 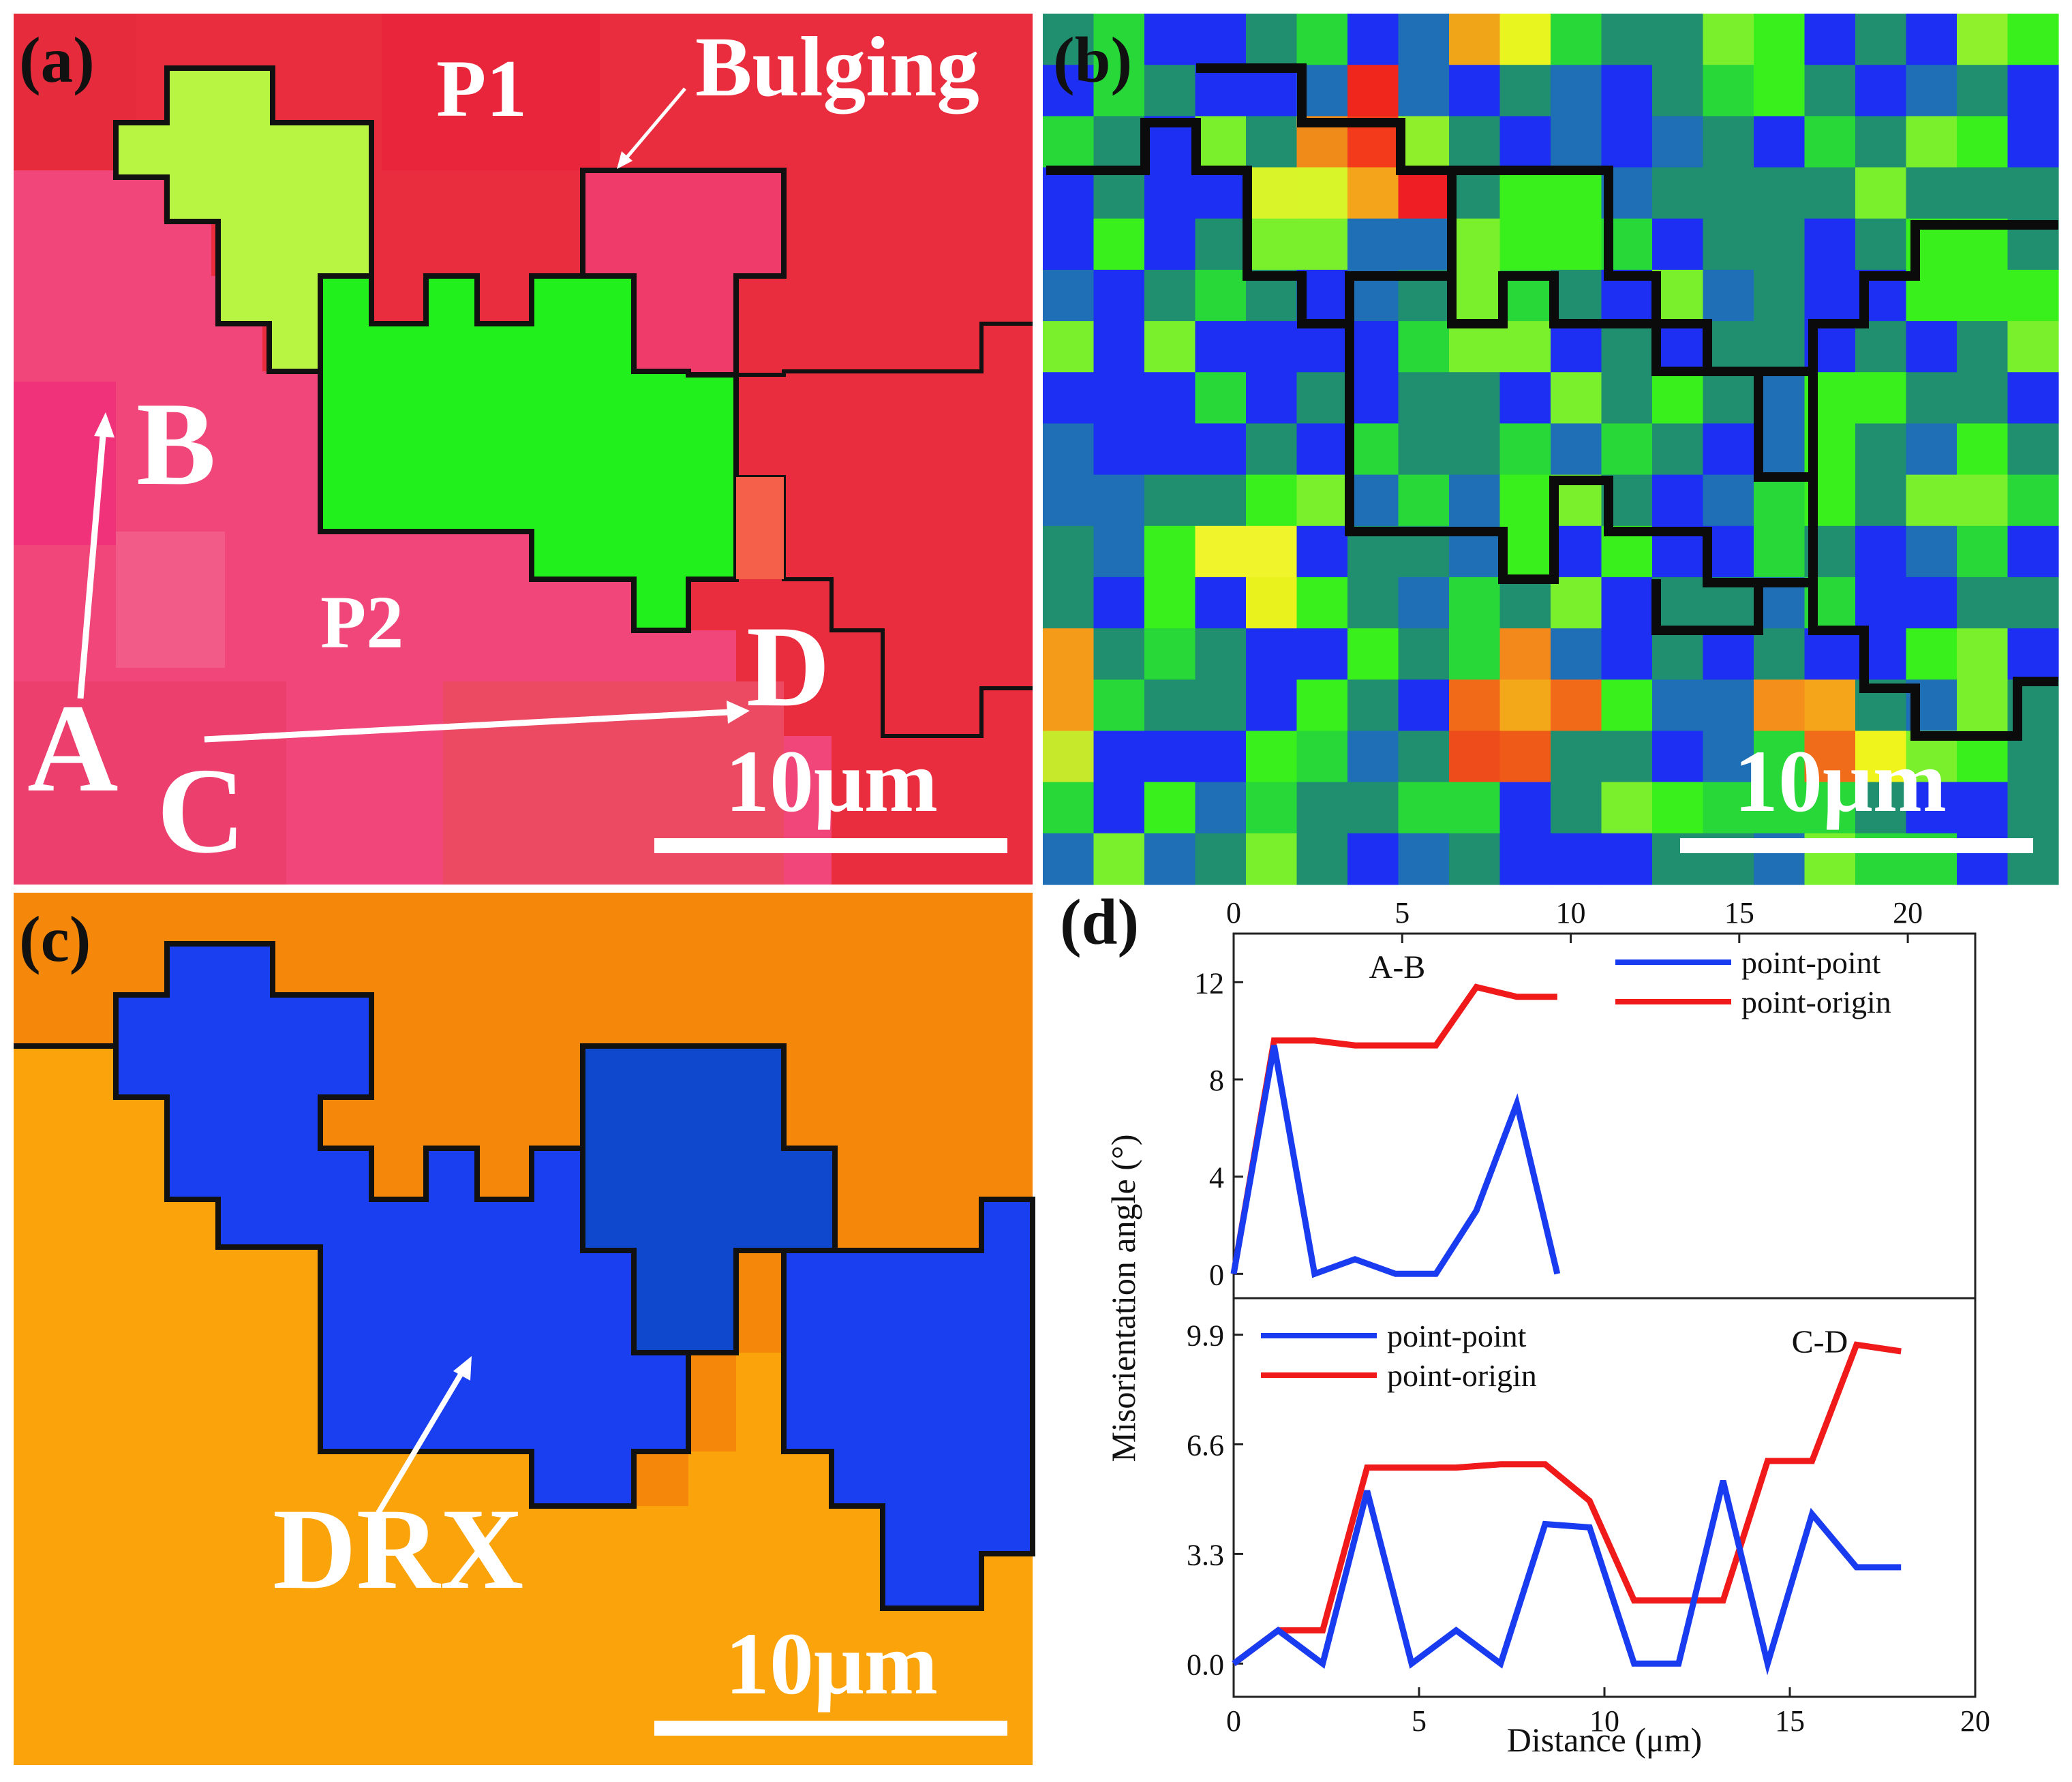 I want to click on scale-bar-b, so click(x=1856, y=845).